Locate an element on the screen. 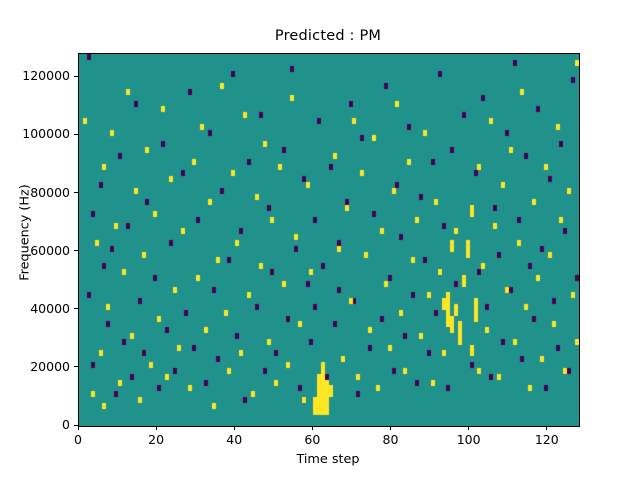 The image size is (640, 480). y-tick-label: 60000 is located at coordinates (50, 250).